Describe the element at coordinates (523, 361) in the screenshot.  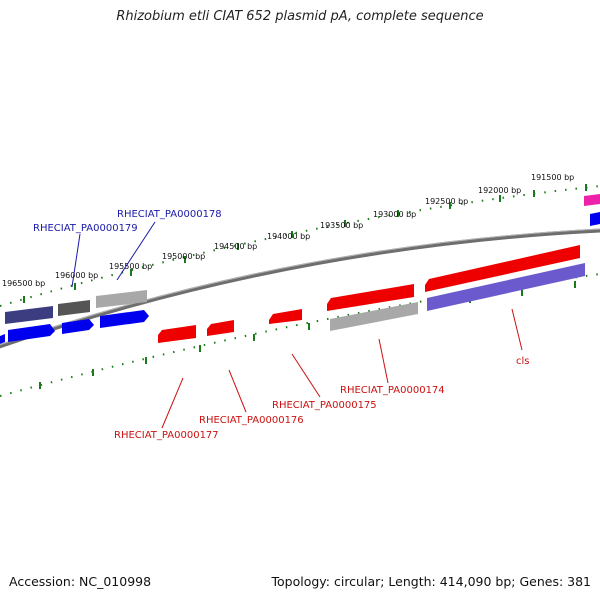
I see `gene-label-cls: cls` at that location.